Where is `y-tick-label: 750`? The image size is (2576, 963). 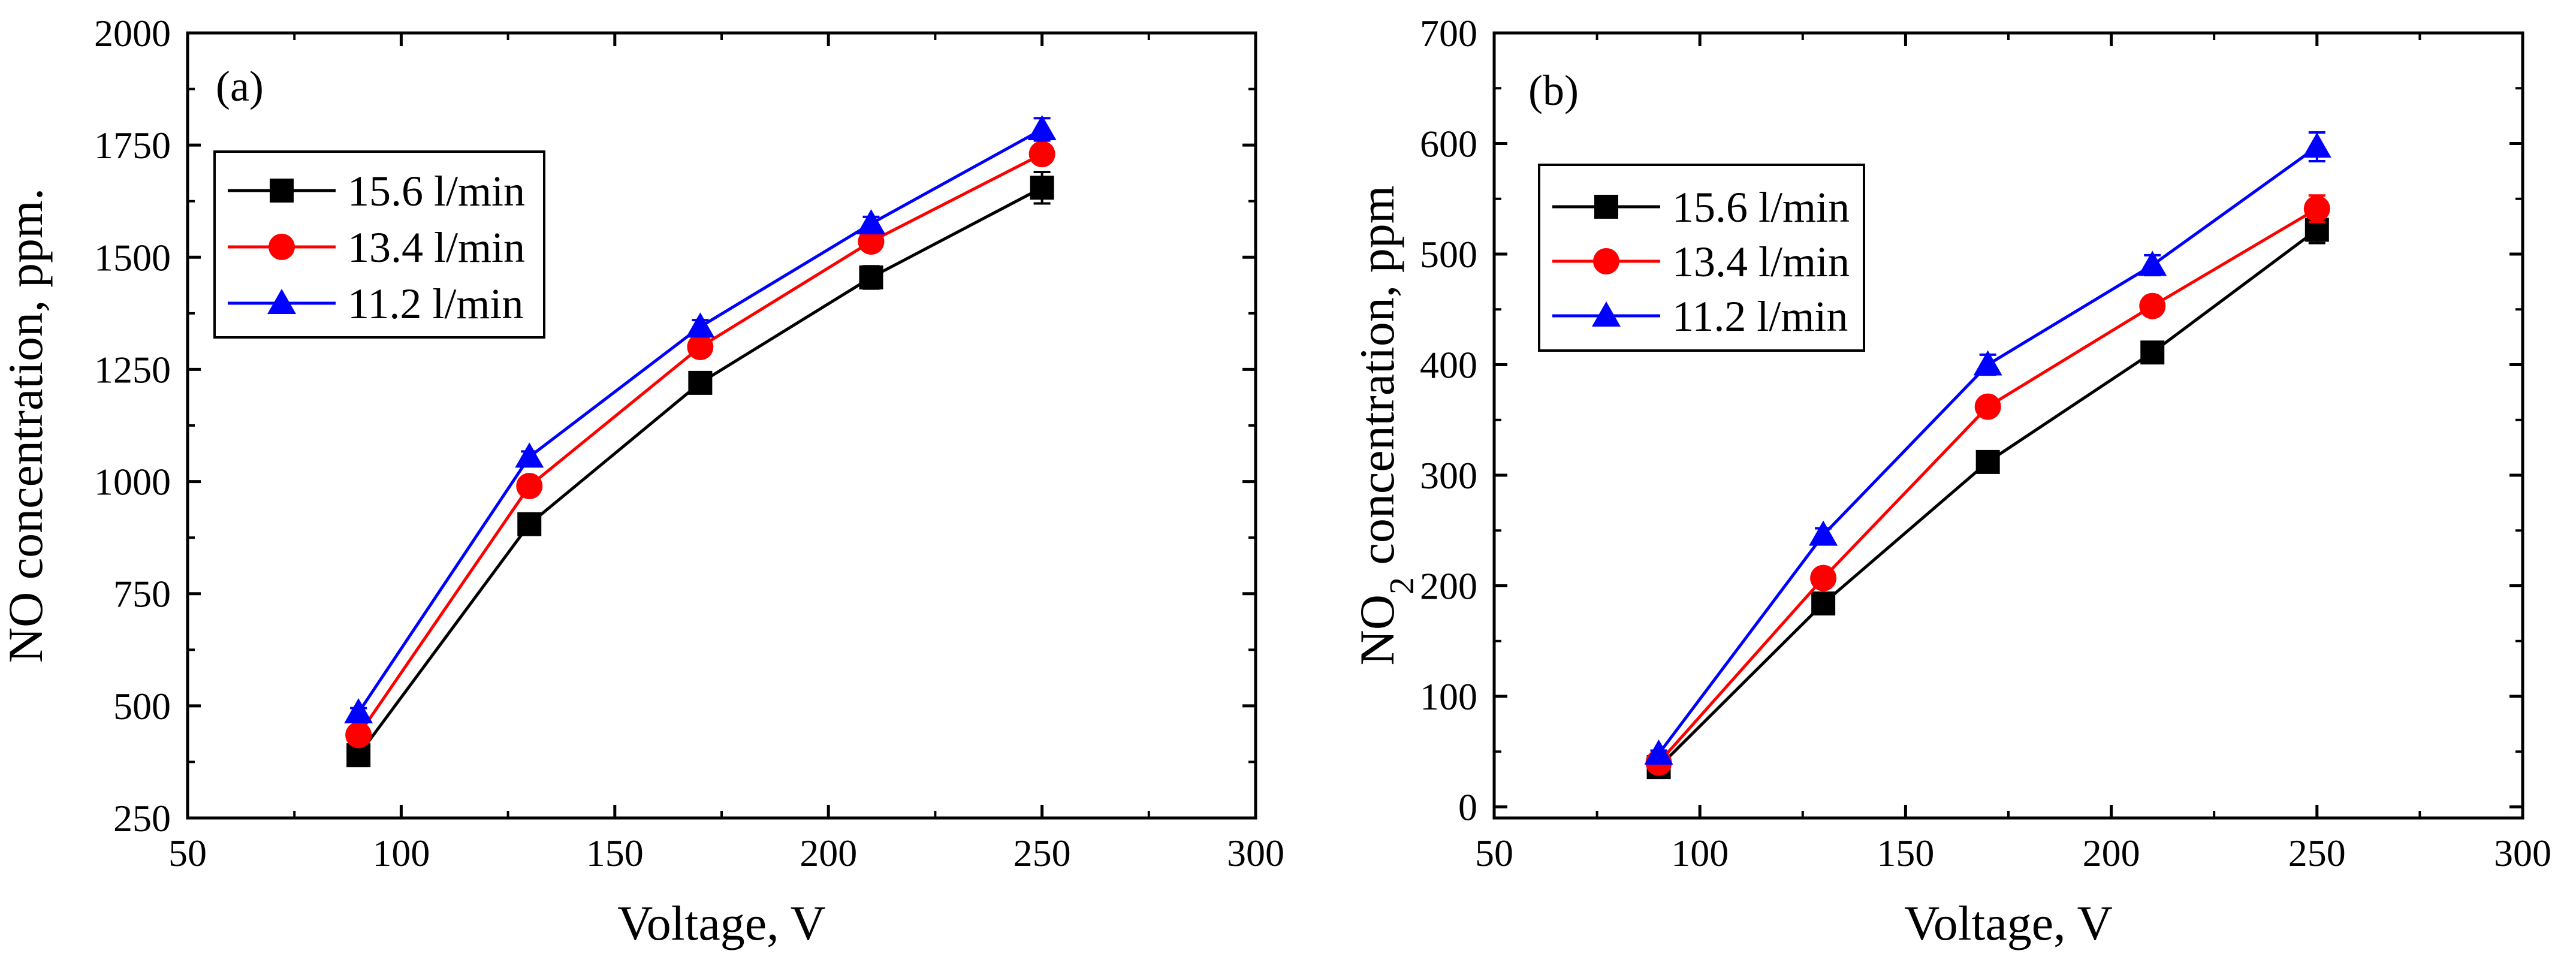 y-tick-label: 750 is located at coordinates (142, 594).